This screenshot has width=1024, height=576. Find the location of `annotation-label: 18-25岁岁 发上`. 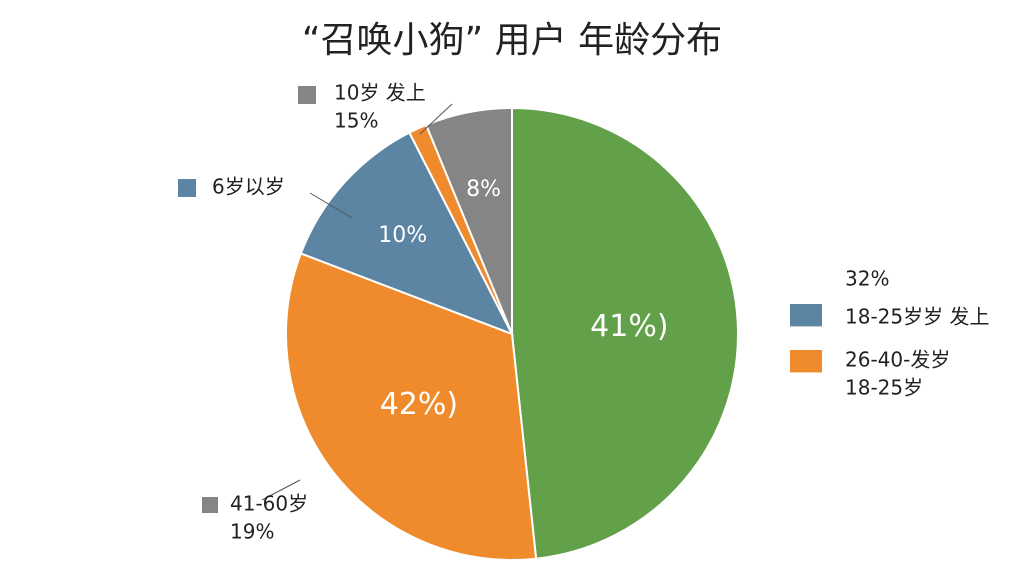

annotation-label: 18-25岁岁 发上 is located at coordinates (917, 317).